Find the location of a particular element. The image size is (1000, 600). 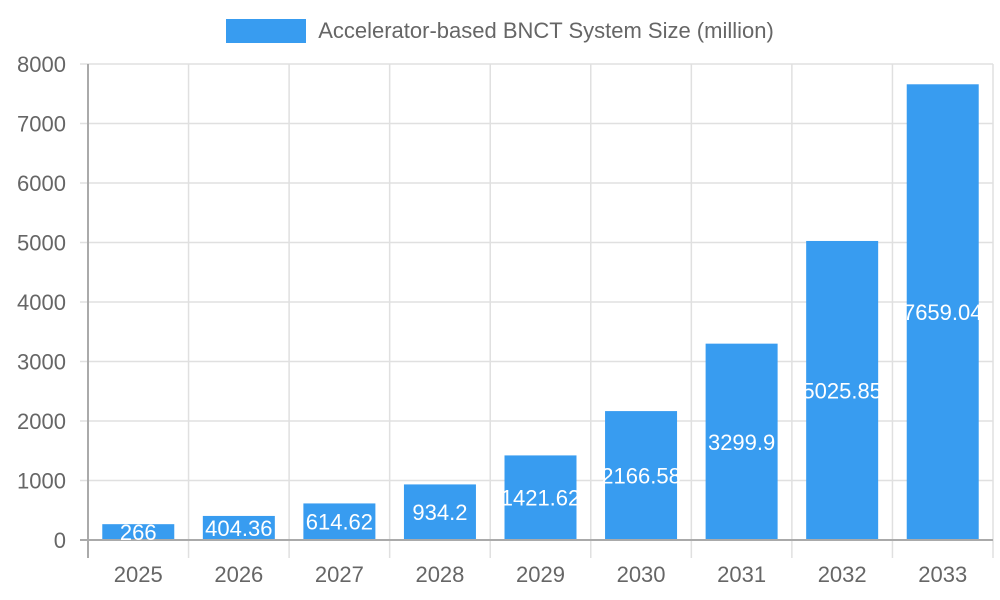

bar-2030 is located at coordinates (641, 475).